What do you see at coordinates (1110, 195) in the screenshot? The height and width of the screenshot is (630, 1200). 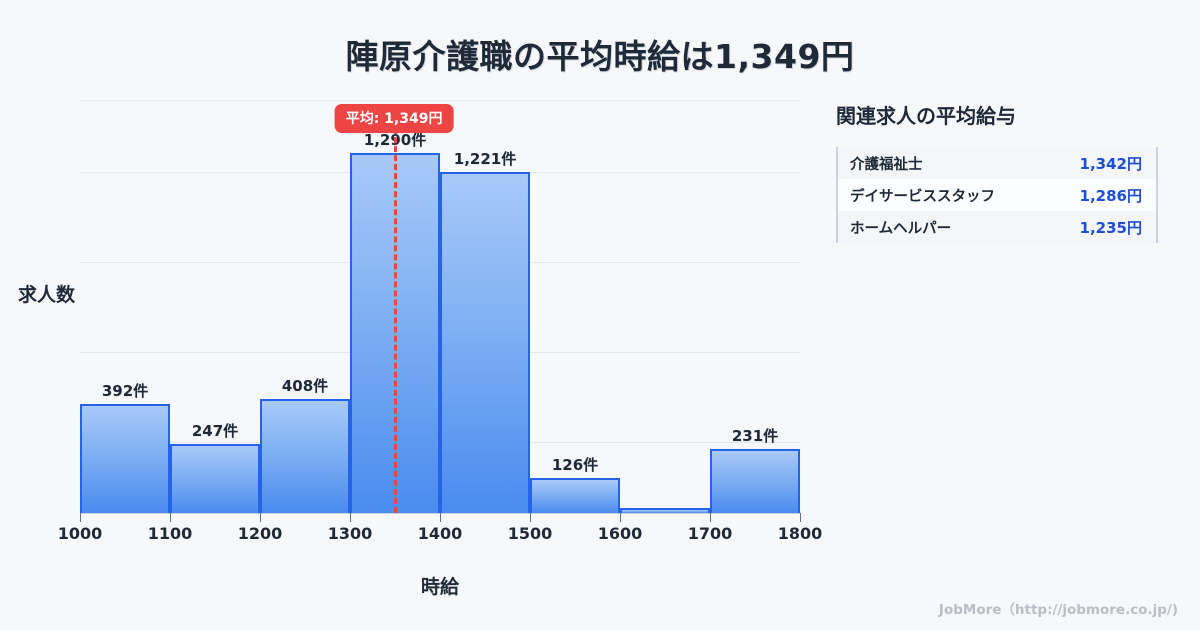 I see `related-salary-amount: 1,286円` at bounding box center [1110, 195].